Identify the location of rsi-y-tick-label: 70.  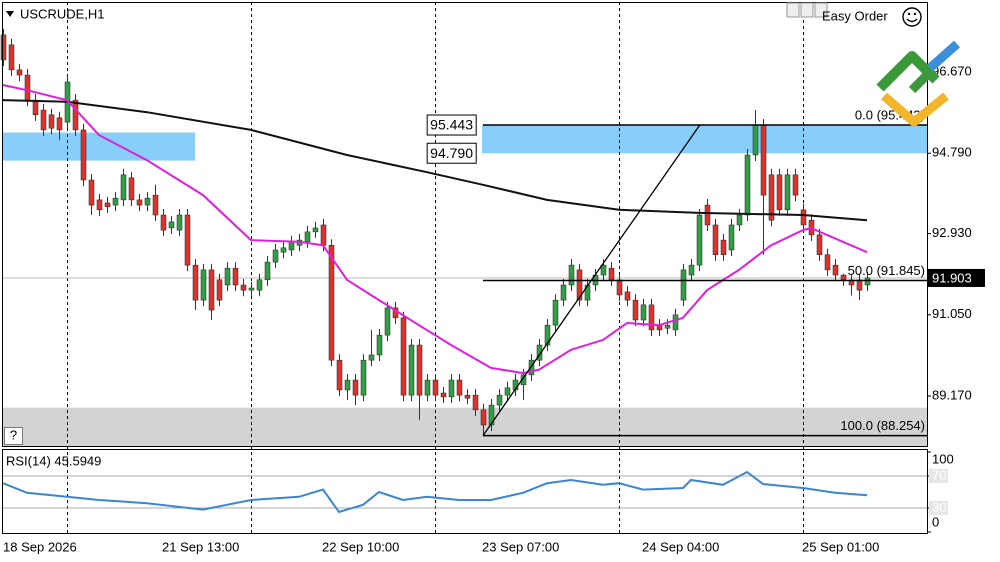
(939, 474).